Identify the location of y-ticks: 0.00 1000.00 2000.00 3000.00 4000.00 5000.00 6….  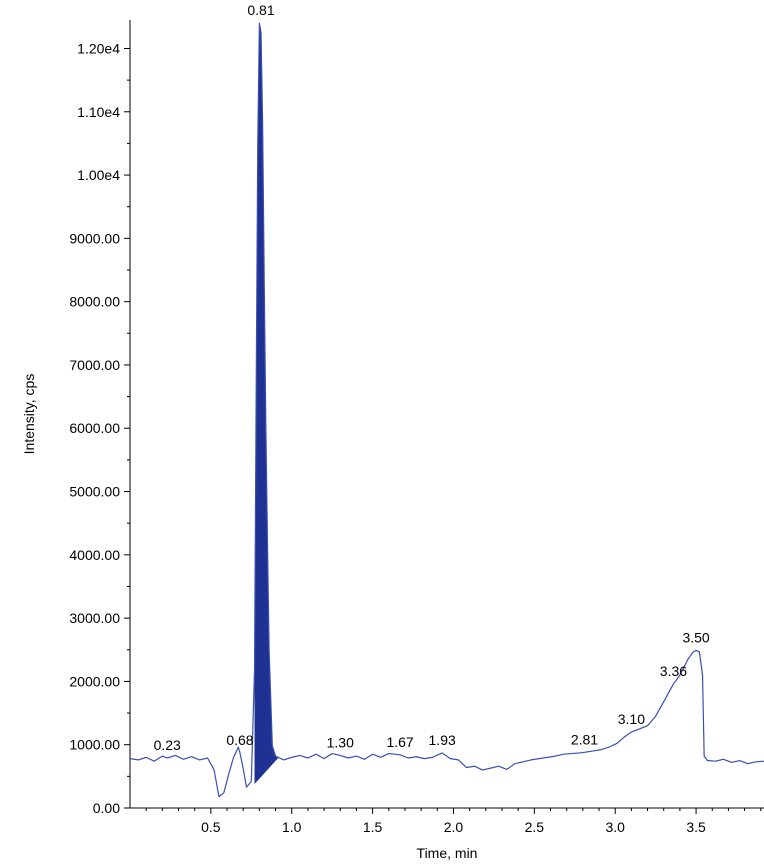
(99, 428).